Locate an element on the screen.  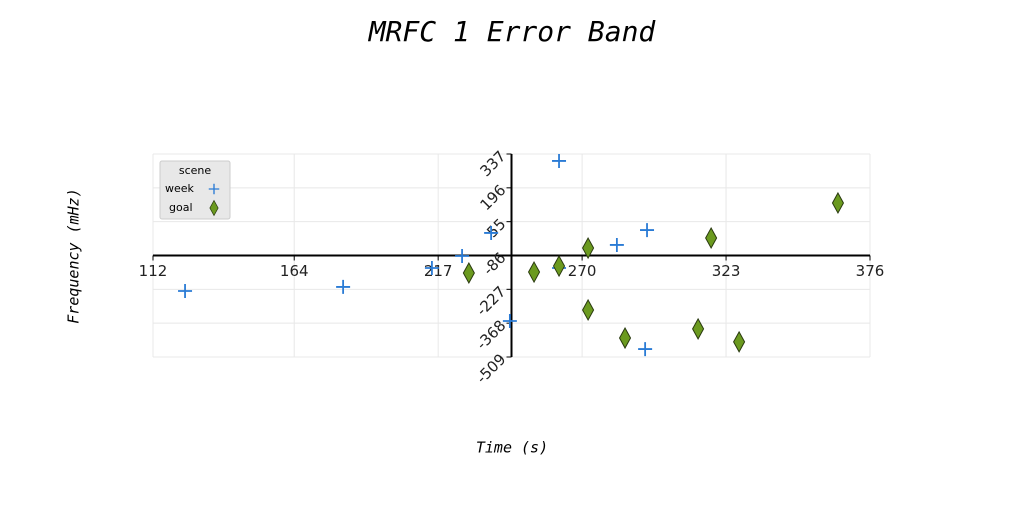
x-tick-label: 376 is located at coordinates (870, 271).